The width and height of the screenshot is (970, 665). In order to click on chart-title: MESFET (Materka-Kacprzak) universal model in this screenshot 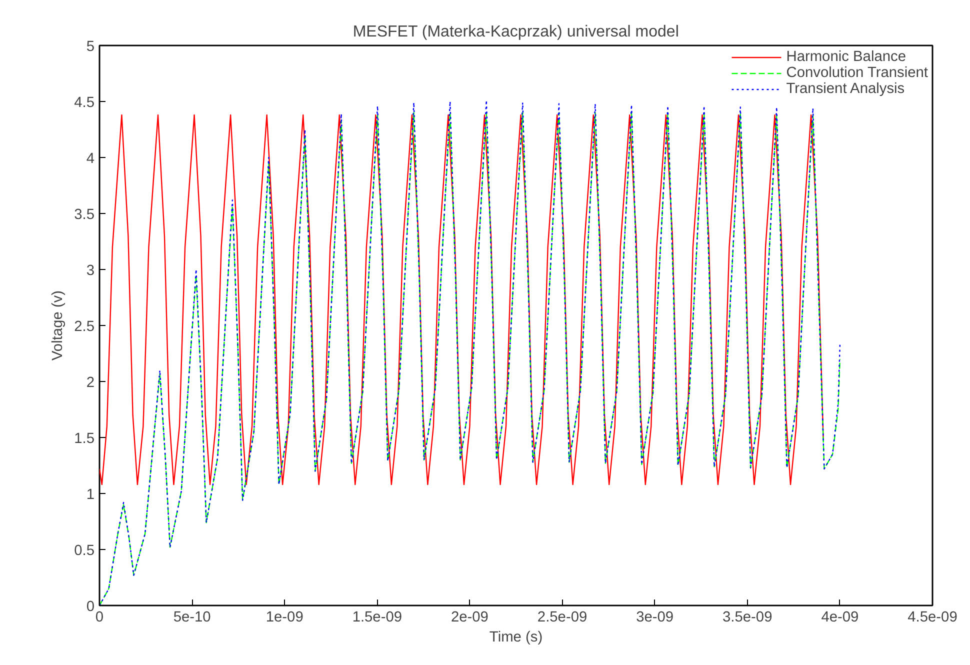, I will do `click(515, 32)`.